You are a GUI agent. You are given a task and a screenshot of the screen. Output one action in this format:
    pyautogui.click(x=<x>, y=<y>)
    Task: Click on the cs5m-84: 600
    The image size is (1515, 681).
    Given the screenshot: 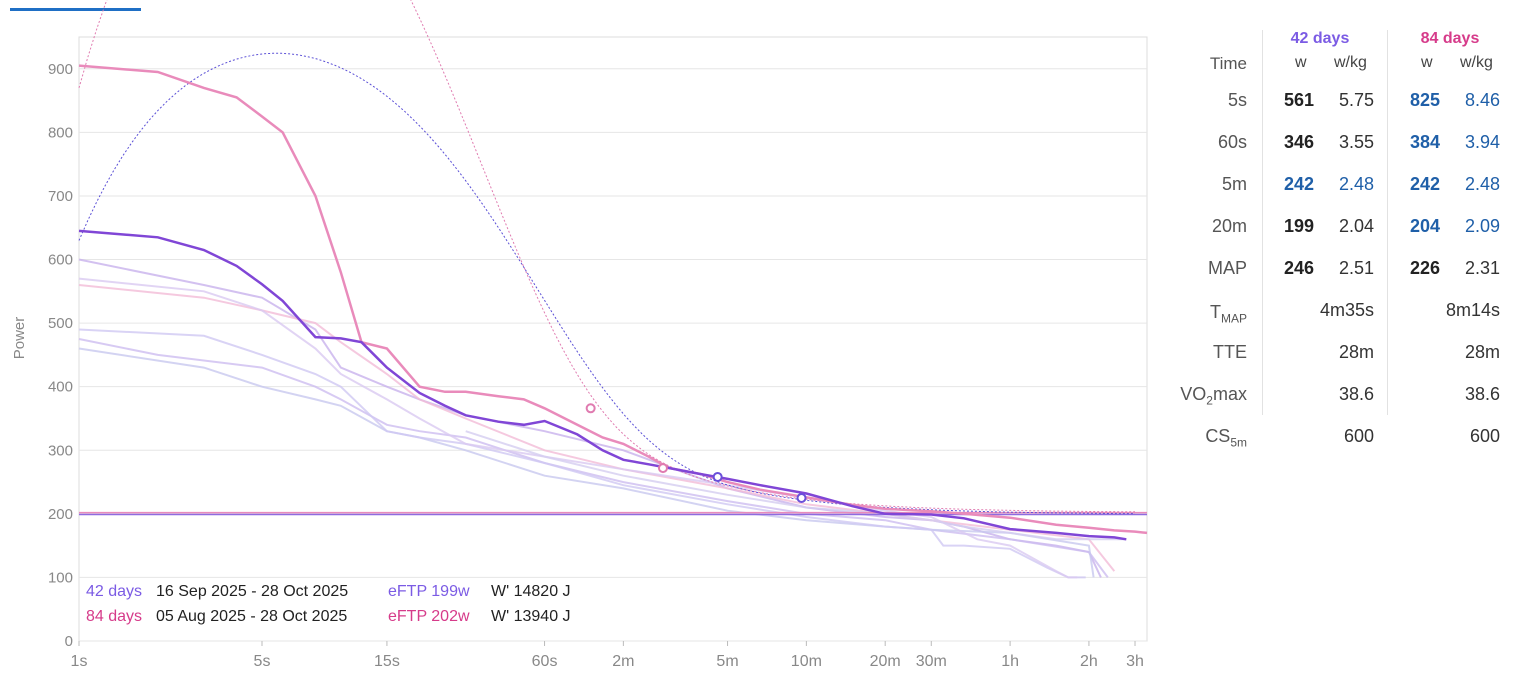 What is the action you would take?
    pyautogui.click(x=1484, y=436)
    